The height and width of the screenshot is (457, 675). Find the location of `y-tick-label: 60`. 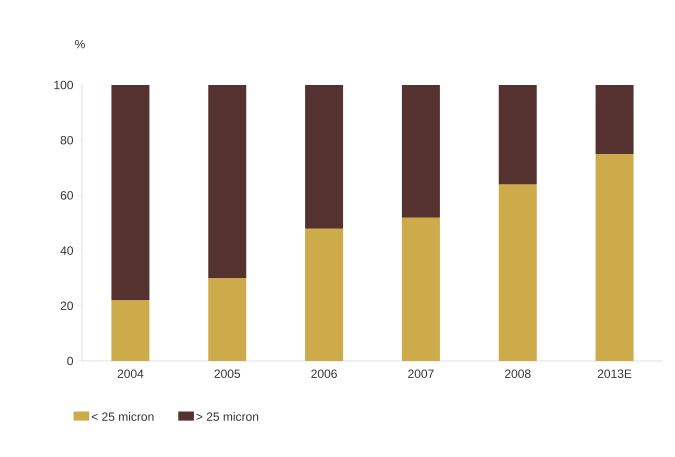

y-tick-label: 60 is located at coordinates (67, 195).